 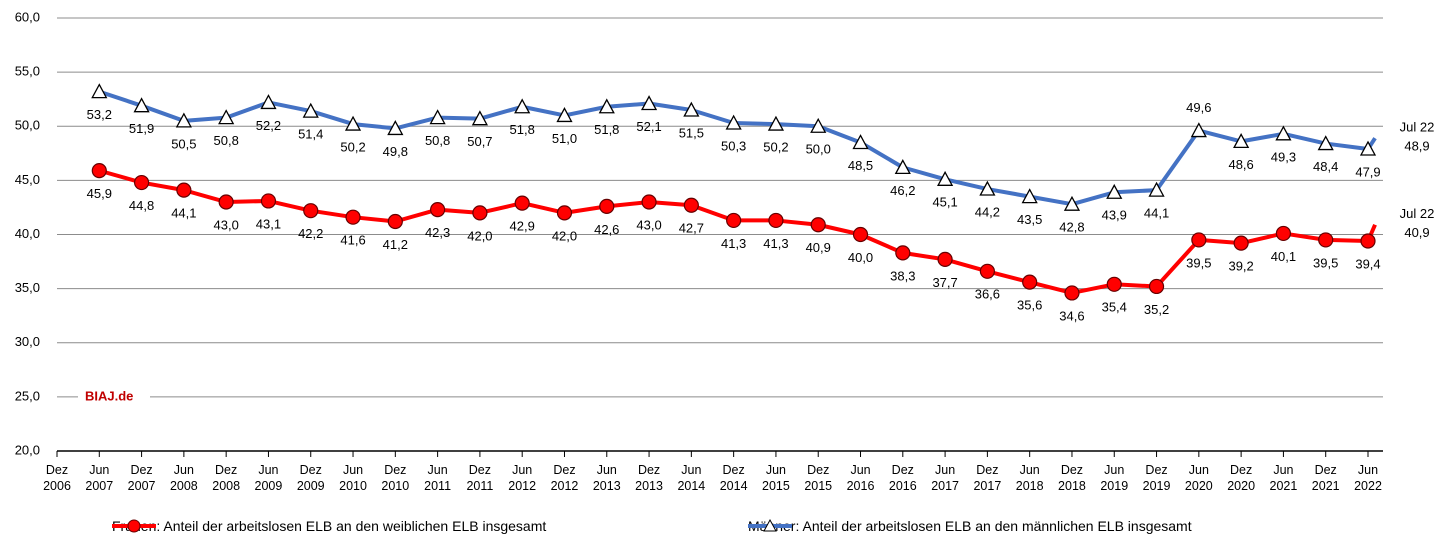 What do you see at coordinates (310, 233) in the screenshot?
I see `data-label: 42,2` at bounding box center [310, 233].